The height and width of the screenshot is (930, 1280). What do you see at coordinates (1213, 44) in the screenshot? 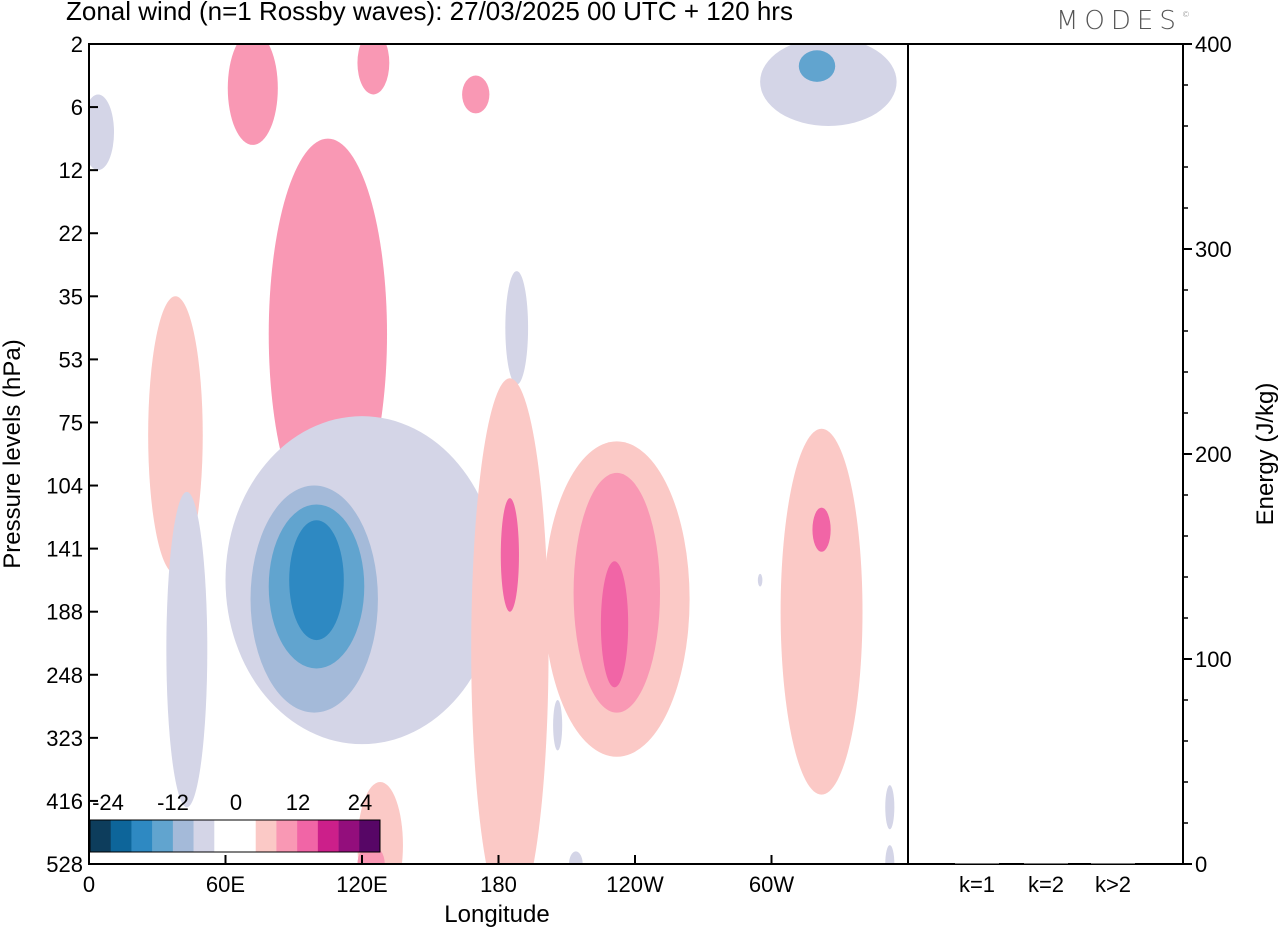
I see `energy-tick-label: 400` at bounding box center [1213, 44].